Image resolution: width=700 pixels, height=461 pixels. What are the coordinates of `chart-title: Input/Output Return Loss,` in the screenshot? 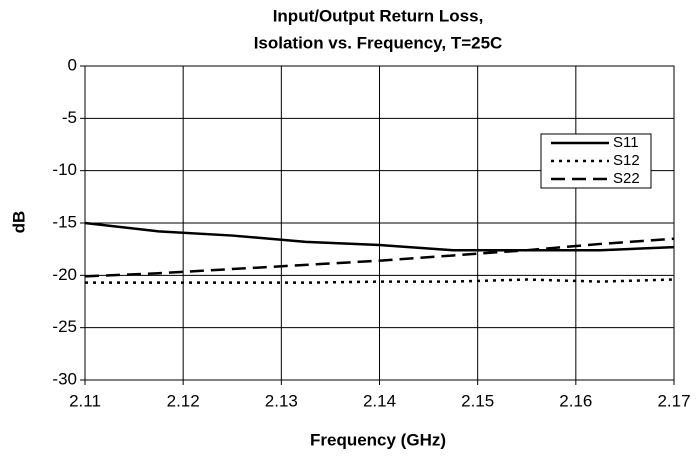 It's located at (378, 15).